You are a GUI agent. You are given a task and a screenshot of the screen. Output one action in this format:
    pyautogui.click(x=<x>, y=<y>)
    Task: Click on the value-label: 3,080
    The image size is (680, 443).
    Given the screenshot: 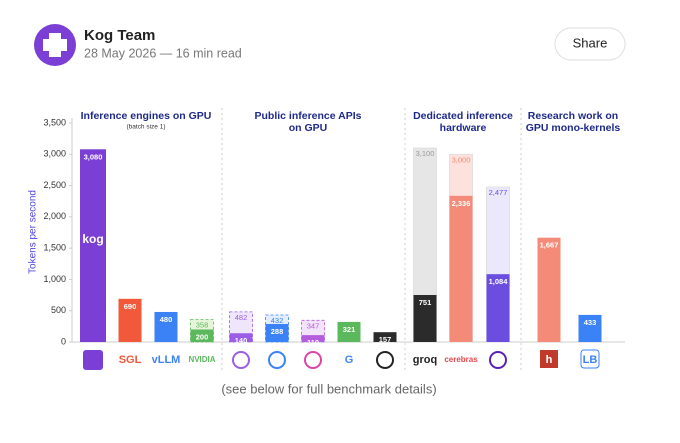 What is the action you would take?
    pyautogui.click(x=93, y=156)
    